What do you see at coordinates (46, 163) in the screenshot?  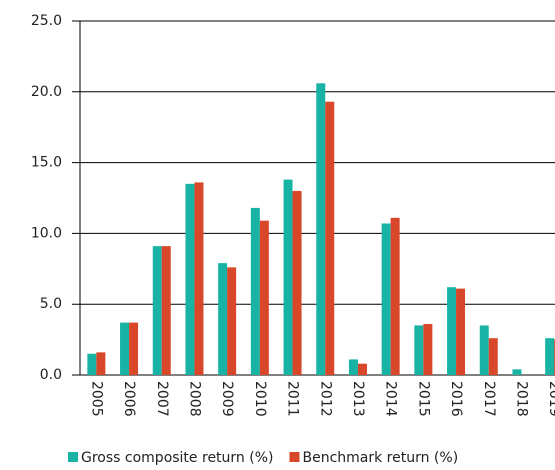 I see `y-tick-label: 15.0` at bounding box center [46, 163].